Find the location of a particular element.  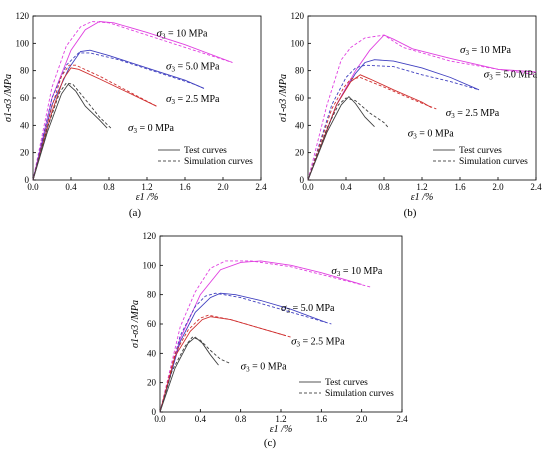

panel-label: (c) is located at coordinates (270, 443).